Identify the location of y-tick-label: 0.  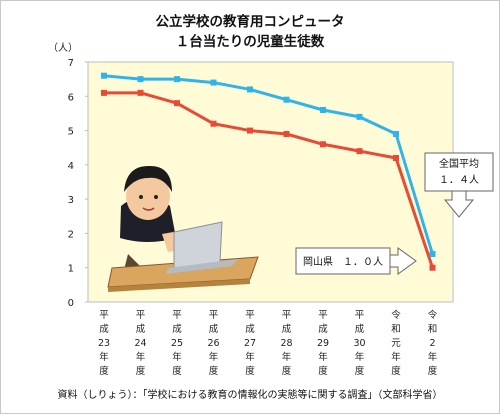
(71, 303).